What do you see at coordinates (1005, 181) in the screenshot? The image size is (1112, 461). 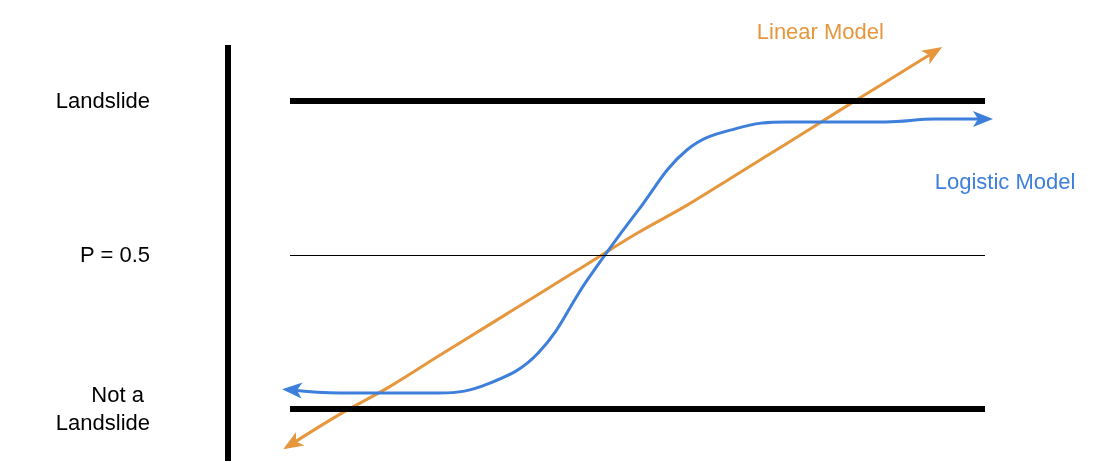 I see `text: Logistic Model` at bounding box center [1005, 181].